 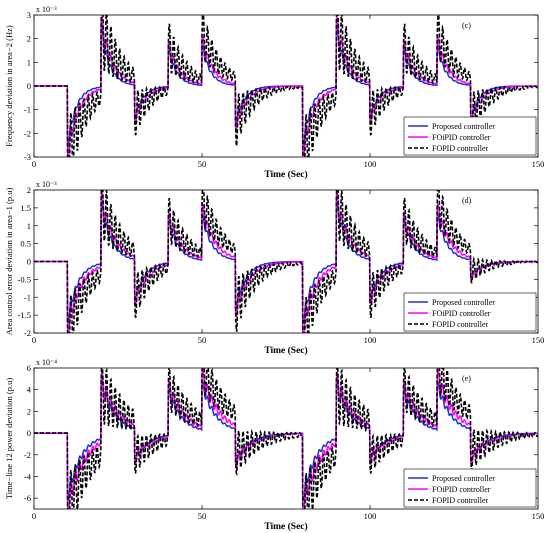 What do you see at coordinates (467, 200) in the screenshot?
I see `panel-tag: (d)` at bounding box center [467, 200].